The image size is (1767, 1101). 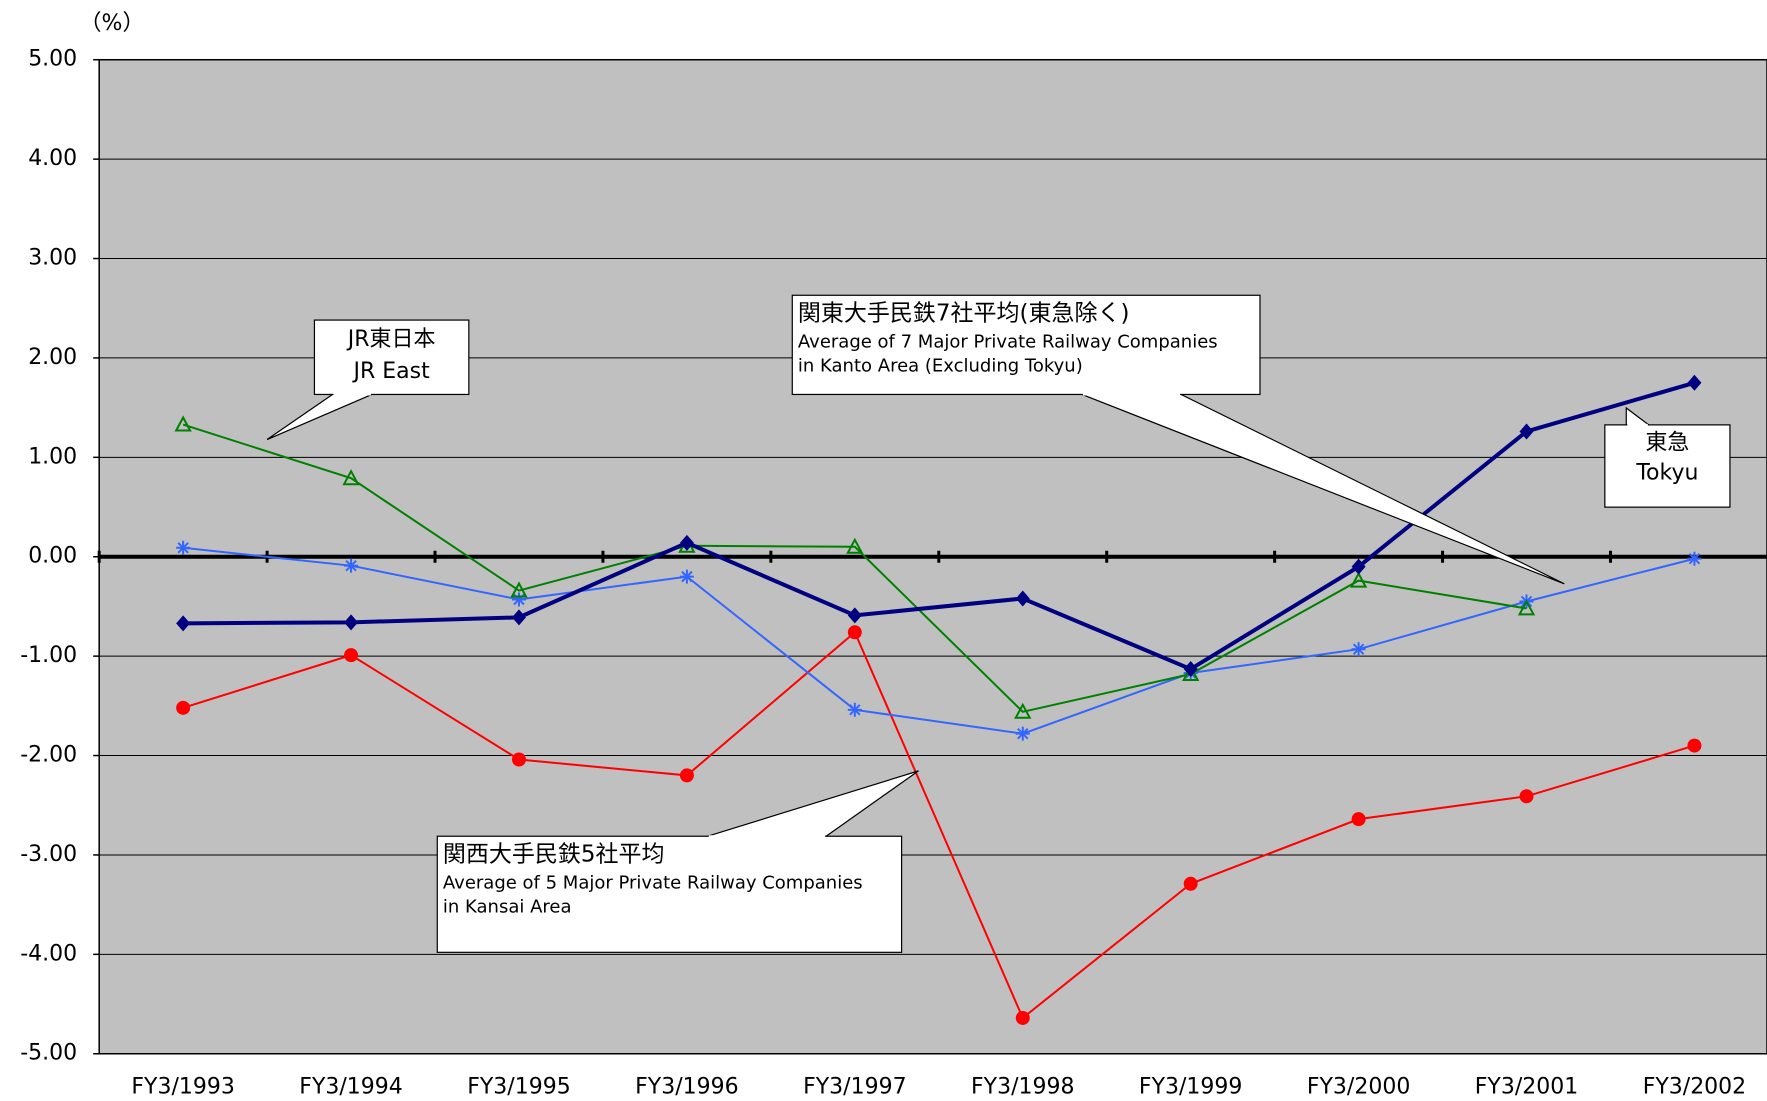 What do you see at coordinates (964, 313) in the screenshot?
I see `callout-title: 関東大手民鉄7社平均(東急除く)` at bounding box center [964, 313].